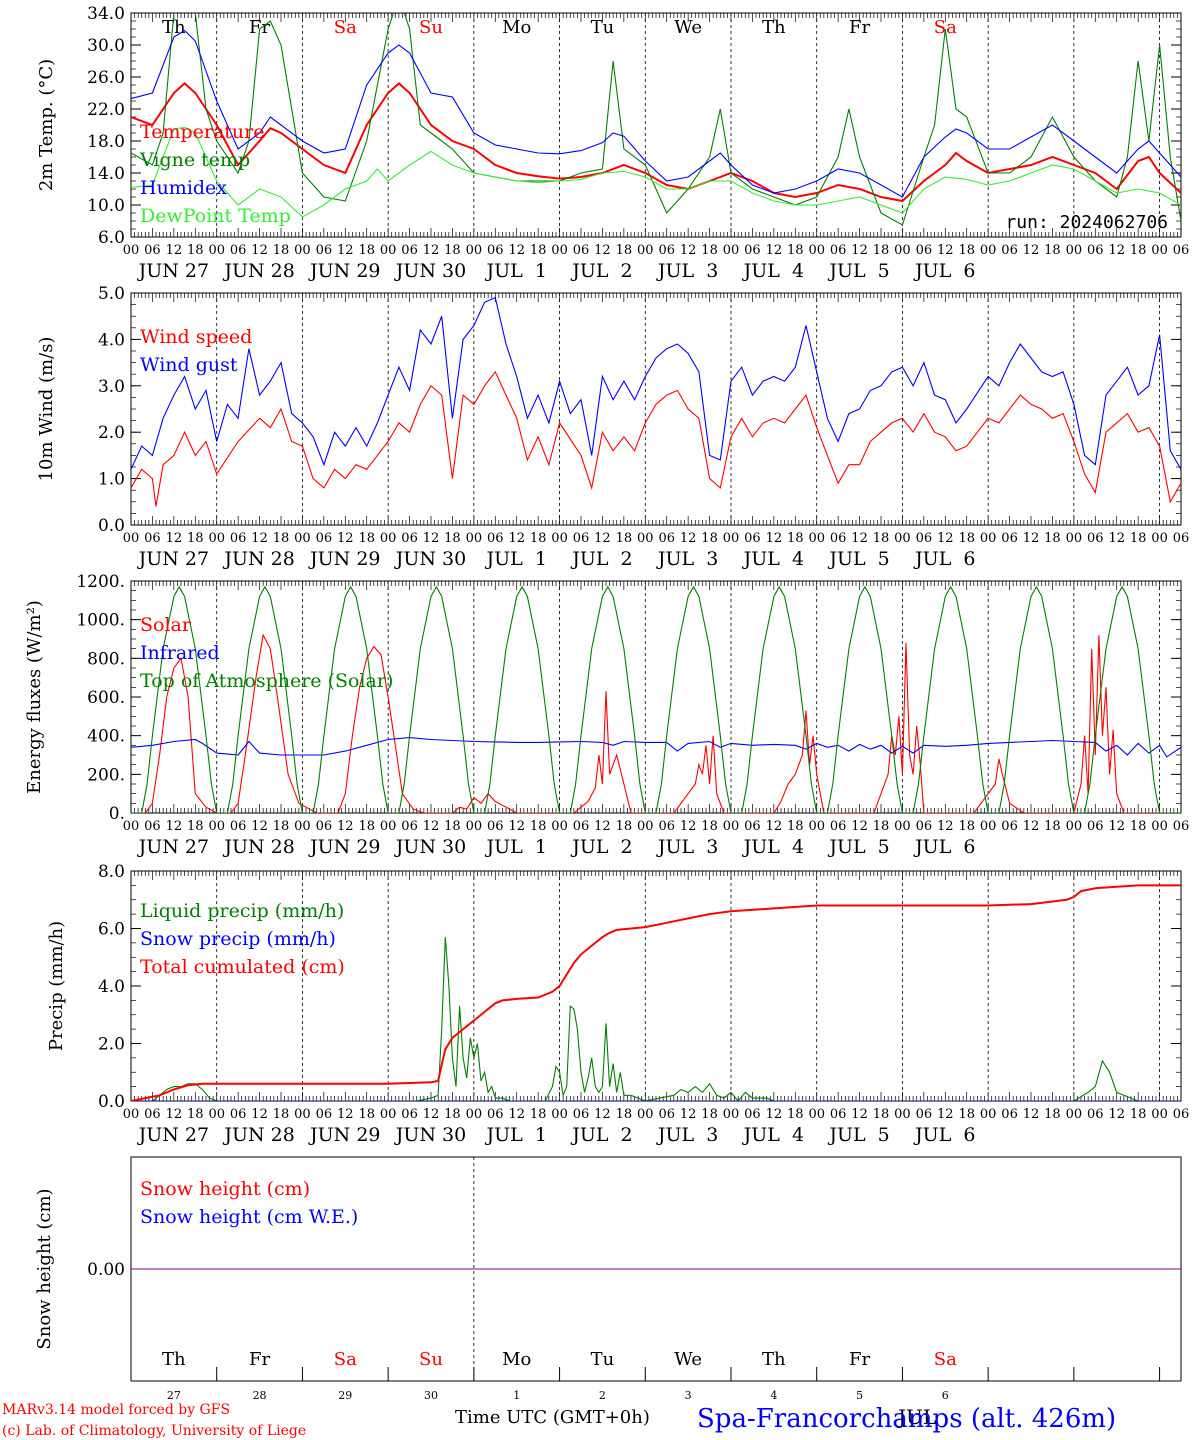 This screenshot has width=1194, height=1440. I want to click on legend-entry: Snow precip (mm/h), so click(238, 939).